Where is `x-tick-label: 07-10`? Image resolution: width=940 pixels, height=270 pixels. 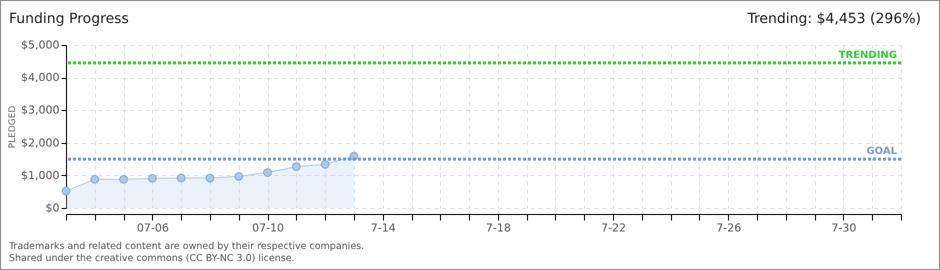
x-tick-label: 07-10 is located at coordinates (268, 228).